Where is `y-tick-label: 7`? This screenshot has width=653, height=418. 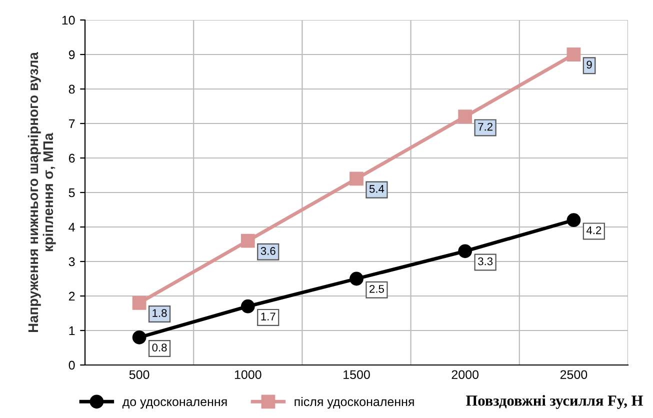
y-tick-label: 7 is located at coordinates (71, 123).